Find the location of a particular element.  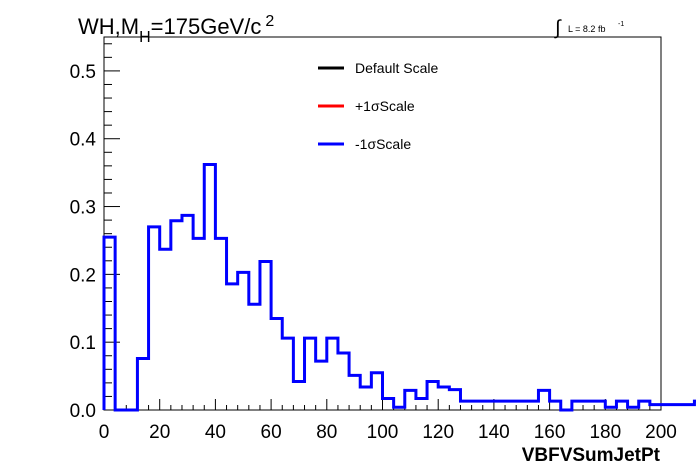

luminosity-text: L = 8.2 fb is located at coordinates (586, 29).